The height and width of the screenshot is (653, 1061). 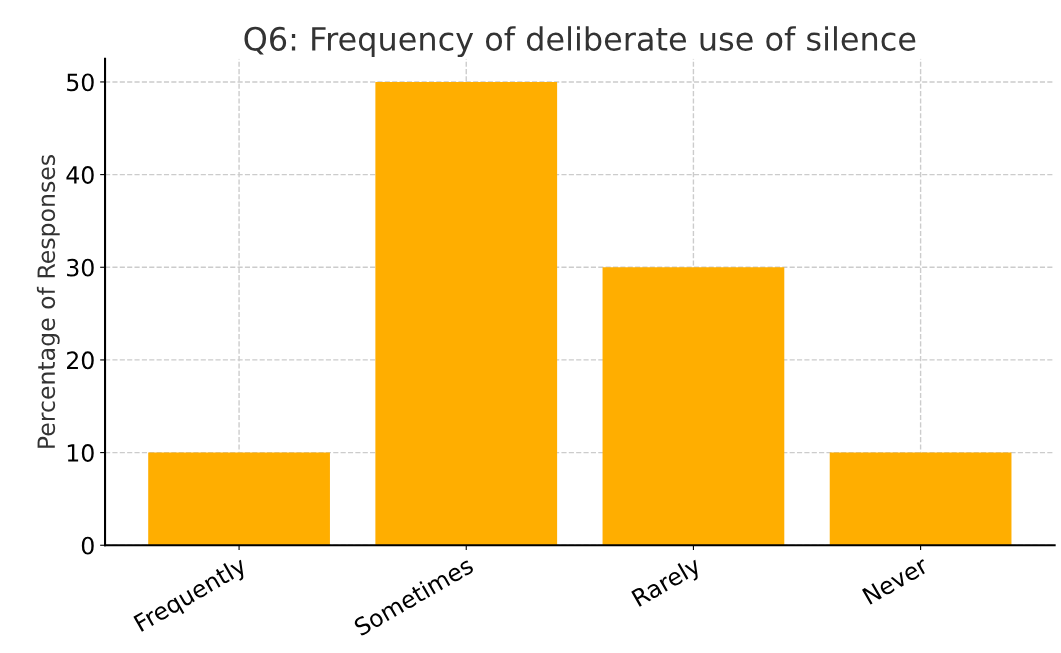 What do you see at coordinates (80, 453) in the screenshot?
I see `y-tick-label: 10` at bounding box center [80, 453].